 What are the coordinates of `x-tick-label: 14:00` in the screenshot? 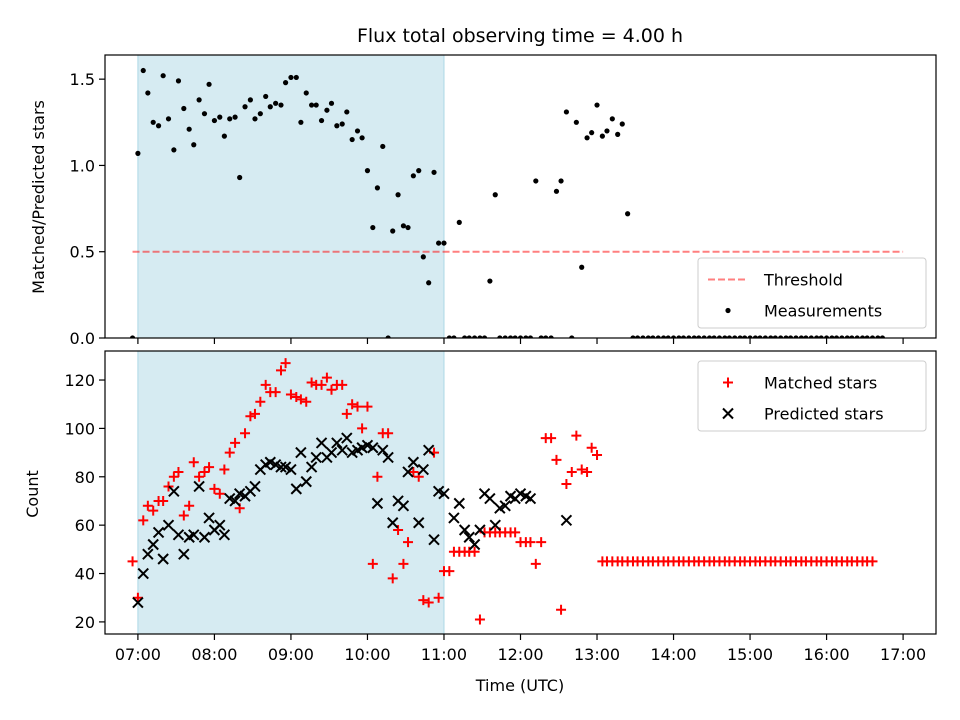 It's located at (673, 654).